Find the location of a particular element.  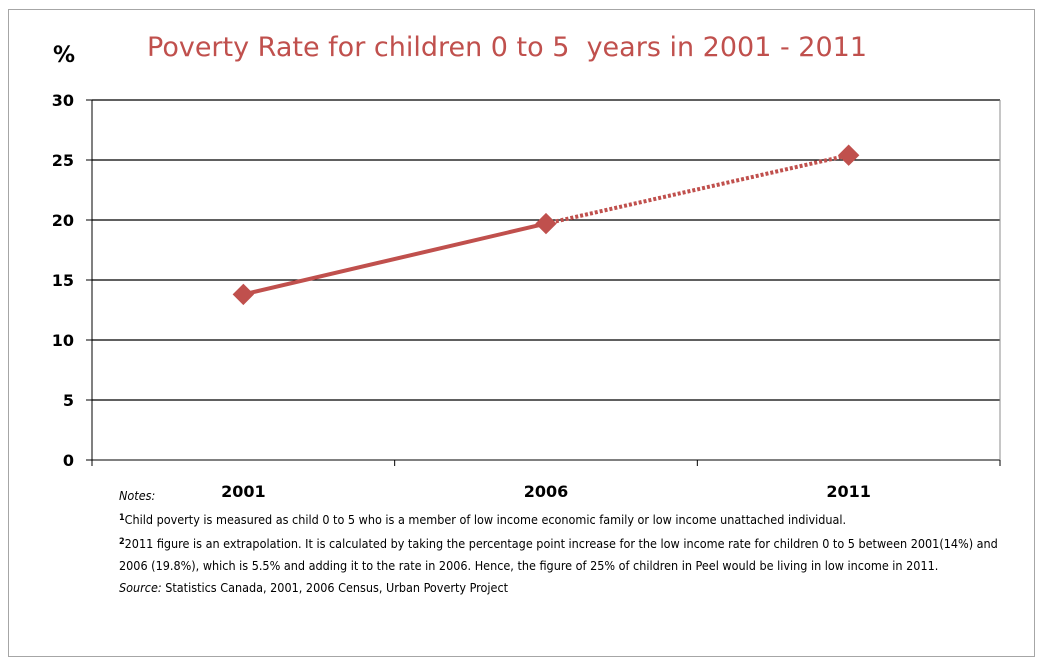

y-tick-label: 25 is located at coordinates (63, 160).